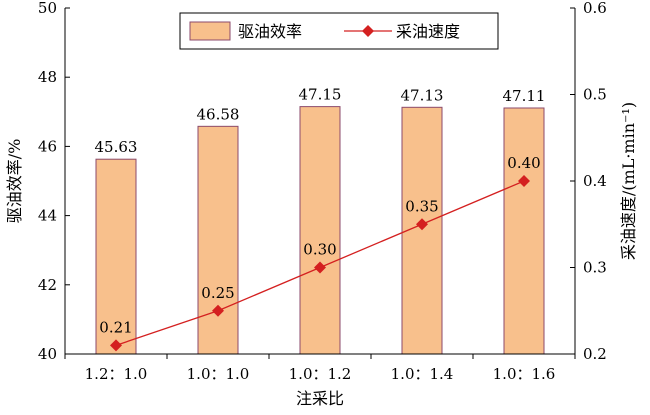 This screenshot has width=650, height=415. I want to click on y-left-axis-title: 驱油效率/%, so click(14, 181).